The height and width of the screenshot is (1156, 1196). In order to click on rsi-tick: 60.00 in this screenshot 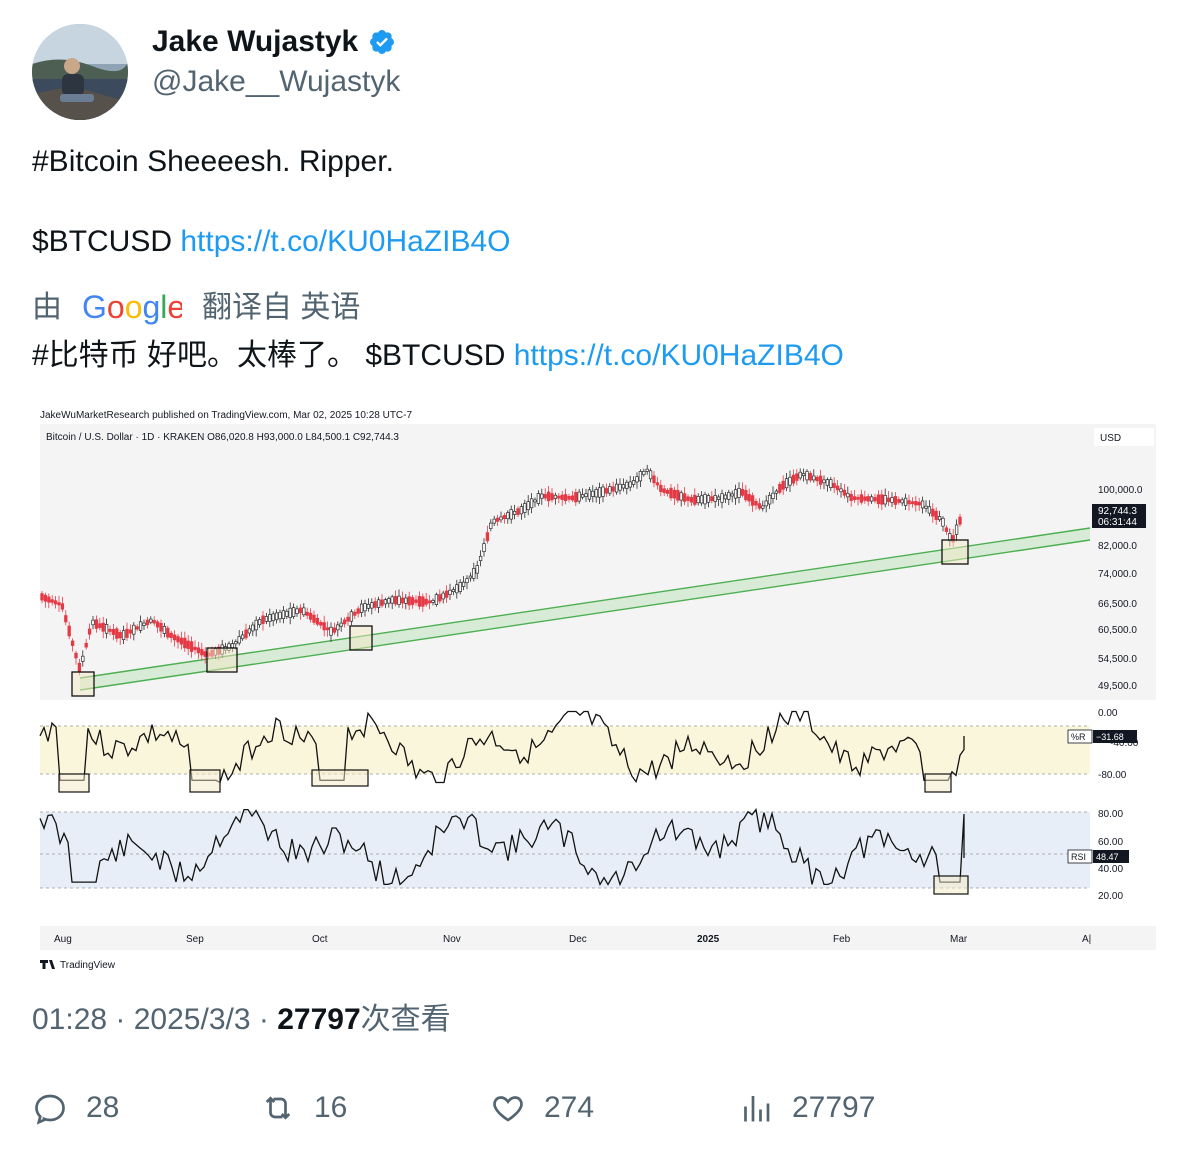, I will do `click(1110, 842)`.